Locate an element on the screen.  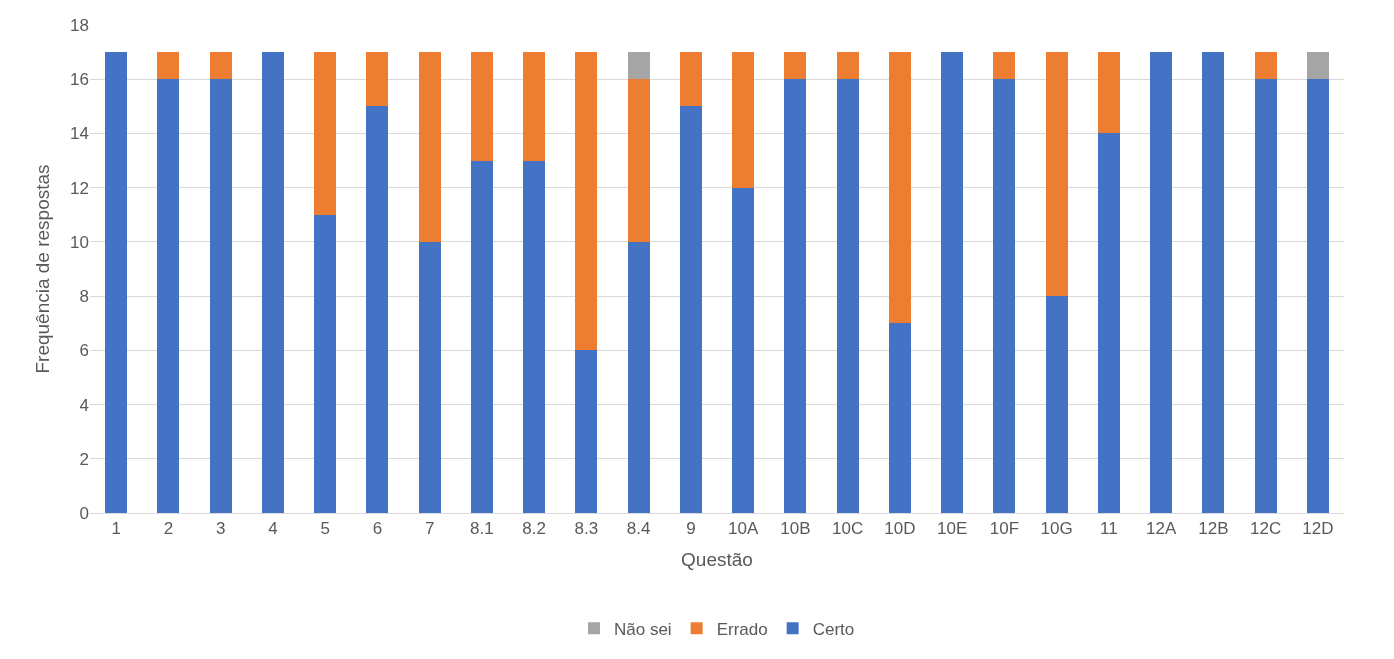
x-tick-label: 8.3 is located at coordinates (586, 529).